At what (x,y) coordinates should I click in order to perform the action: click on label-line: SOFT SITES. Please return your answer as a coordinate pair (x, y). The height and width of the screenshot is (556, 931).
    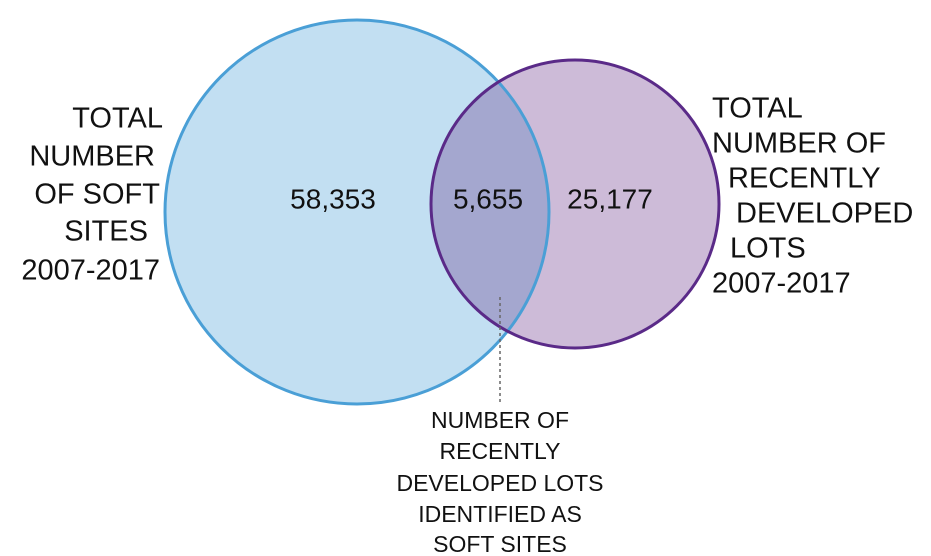
    Looking at the image, I should click on (500, 543).